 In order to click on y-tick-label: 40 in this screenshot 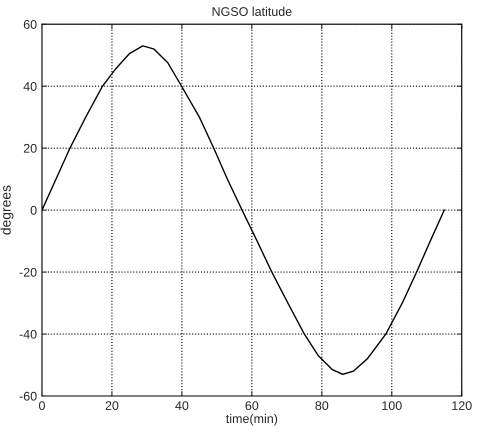, I will do `click(30, 86)`.